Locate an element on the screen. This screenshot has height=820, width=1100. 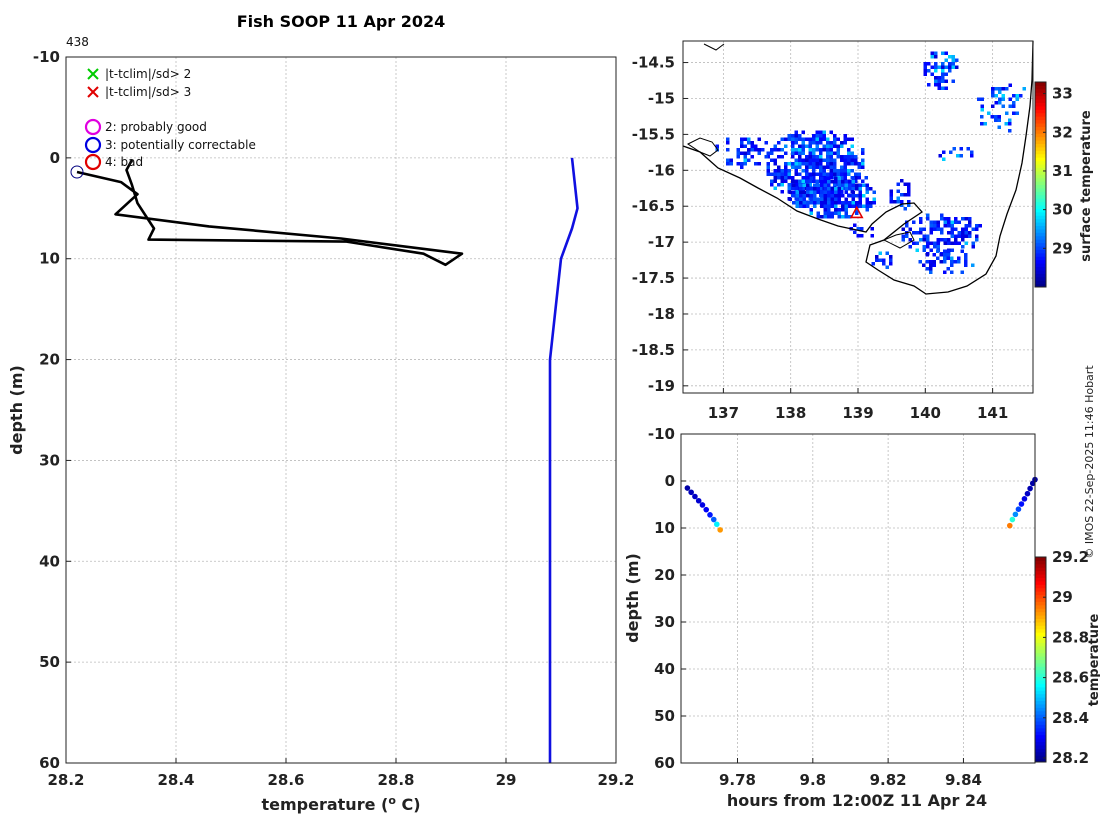
map-coastline is located at coordinates (858, 167).